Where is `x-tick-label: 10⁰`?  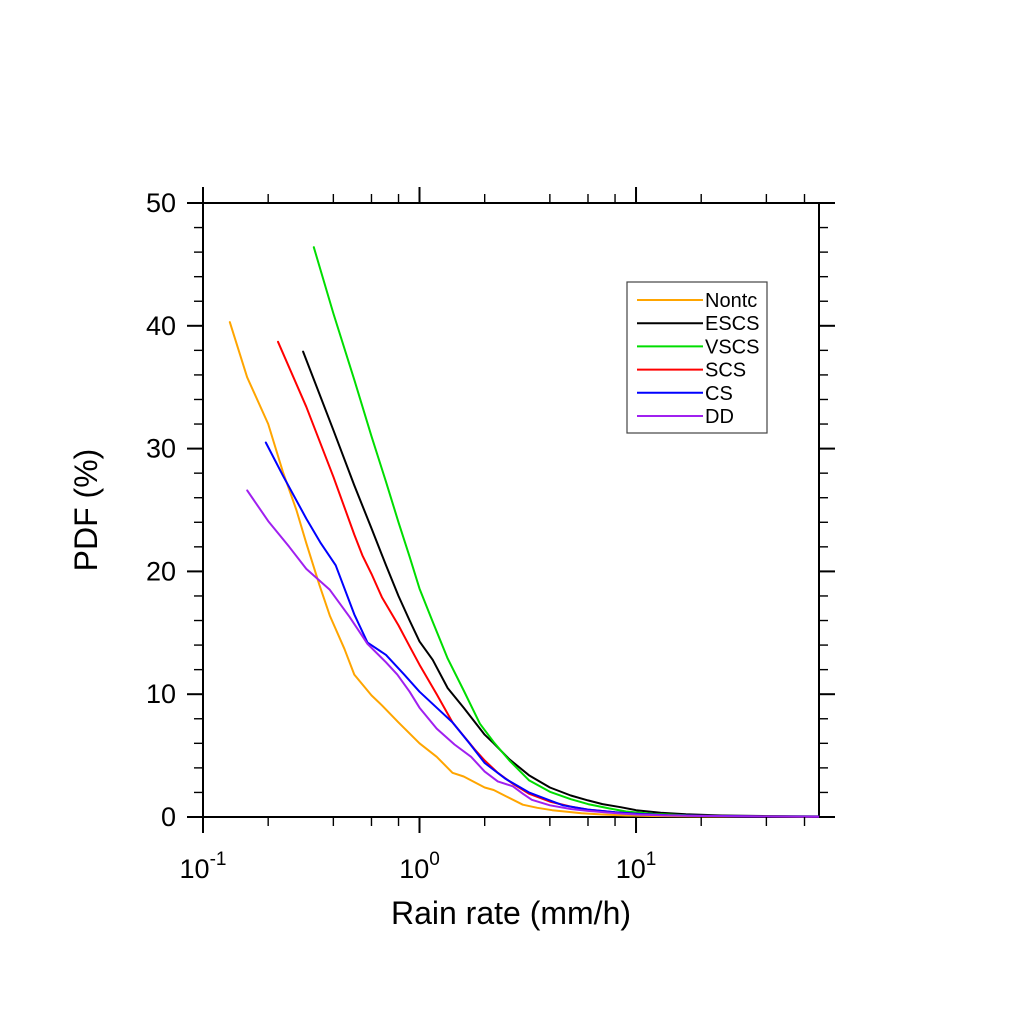 x-tick-label: 10⁰ is located at coordinates (419, 866).